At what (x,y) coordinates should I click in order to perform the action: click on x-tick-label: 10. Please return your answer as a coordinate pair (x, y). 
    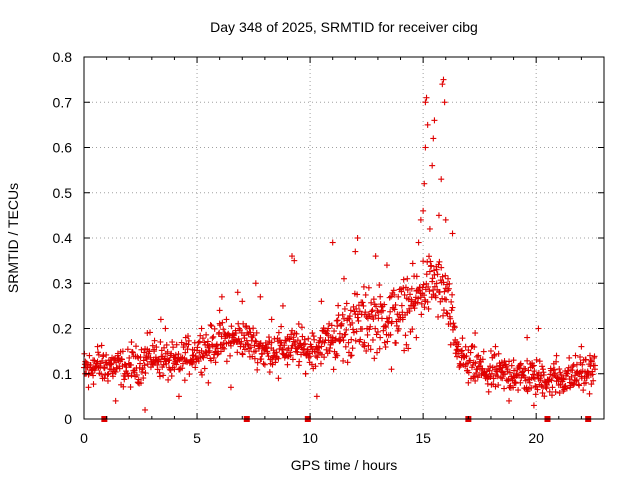
    Looking at the image, I should click on (310, 438).